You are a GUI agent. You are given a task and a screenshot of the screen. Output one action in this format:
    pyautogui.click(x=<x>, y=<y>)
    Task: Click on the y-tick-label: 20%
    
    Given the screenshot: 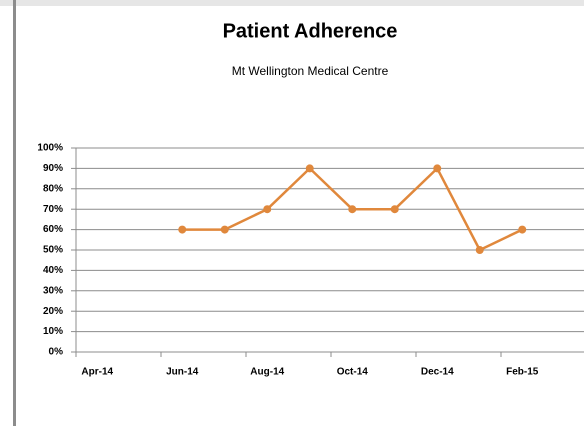 What is the action you would take?
    pyautogui.click(x=53, y=311)
    